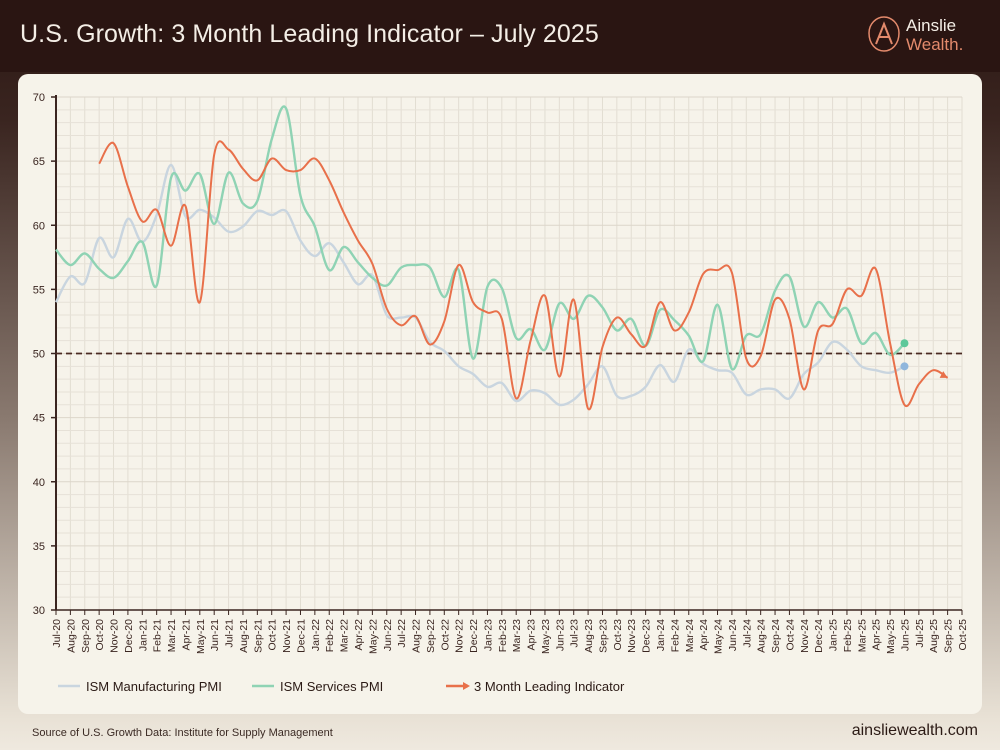 The height and width of the screenshot is (750, 1000). Describe the element at coordinates (172, 635) in the screenshot. I see `x-tick-label: Mar-21` at that location.